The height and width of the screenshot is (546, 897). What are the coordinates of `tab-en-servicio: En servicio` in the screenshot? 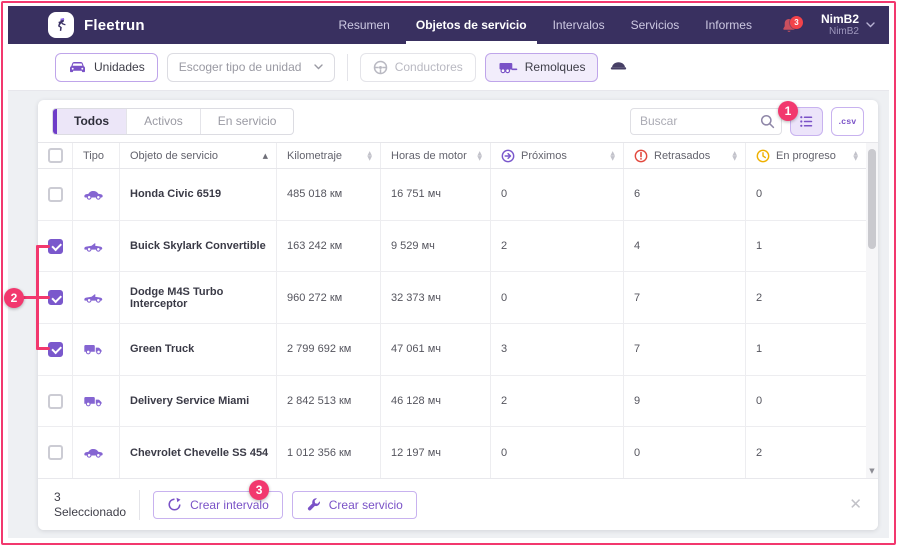 It's located at (246, 121).